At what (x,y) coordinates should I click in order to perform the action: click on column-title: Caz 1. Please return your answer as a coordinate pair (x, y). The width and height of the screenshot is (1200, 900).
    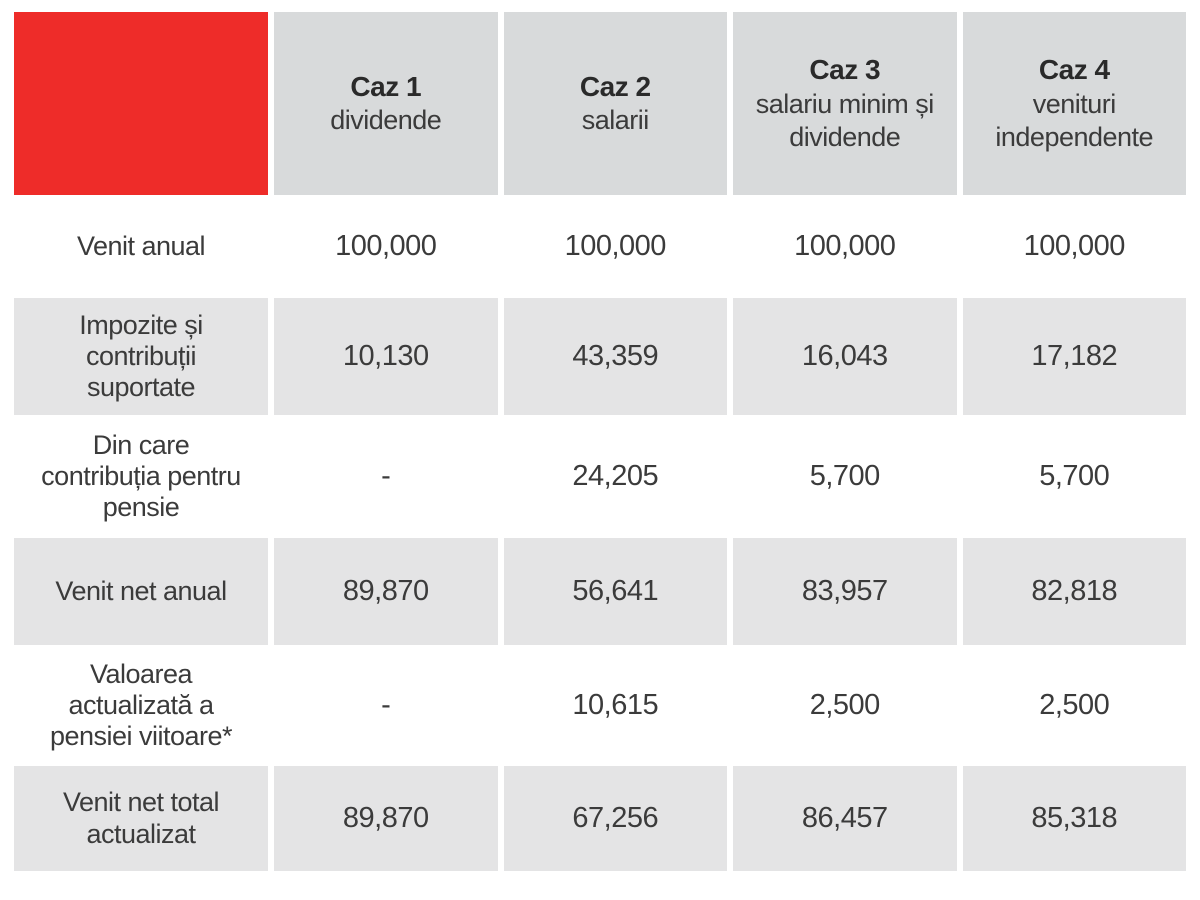
    Looking at the image, I should click on (386, 86).